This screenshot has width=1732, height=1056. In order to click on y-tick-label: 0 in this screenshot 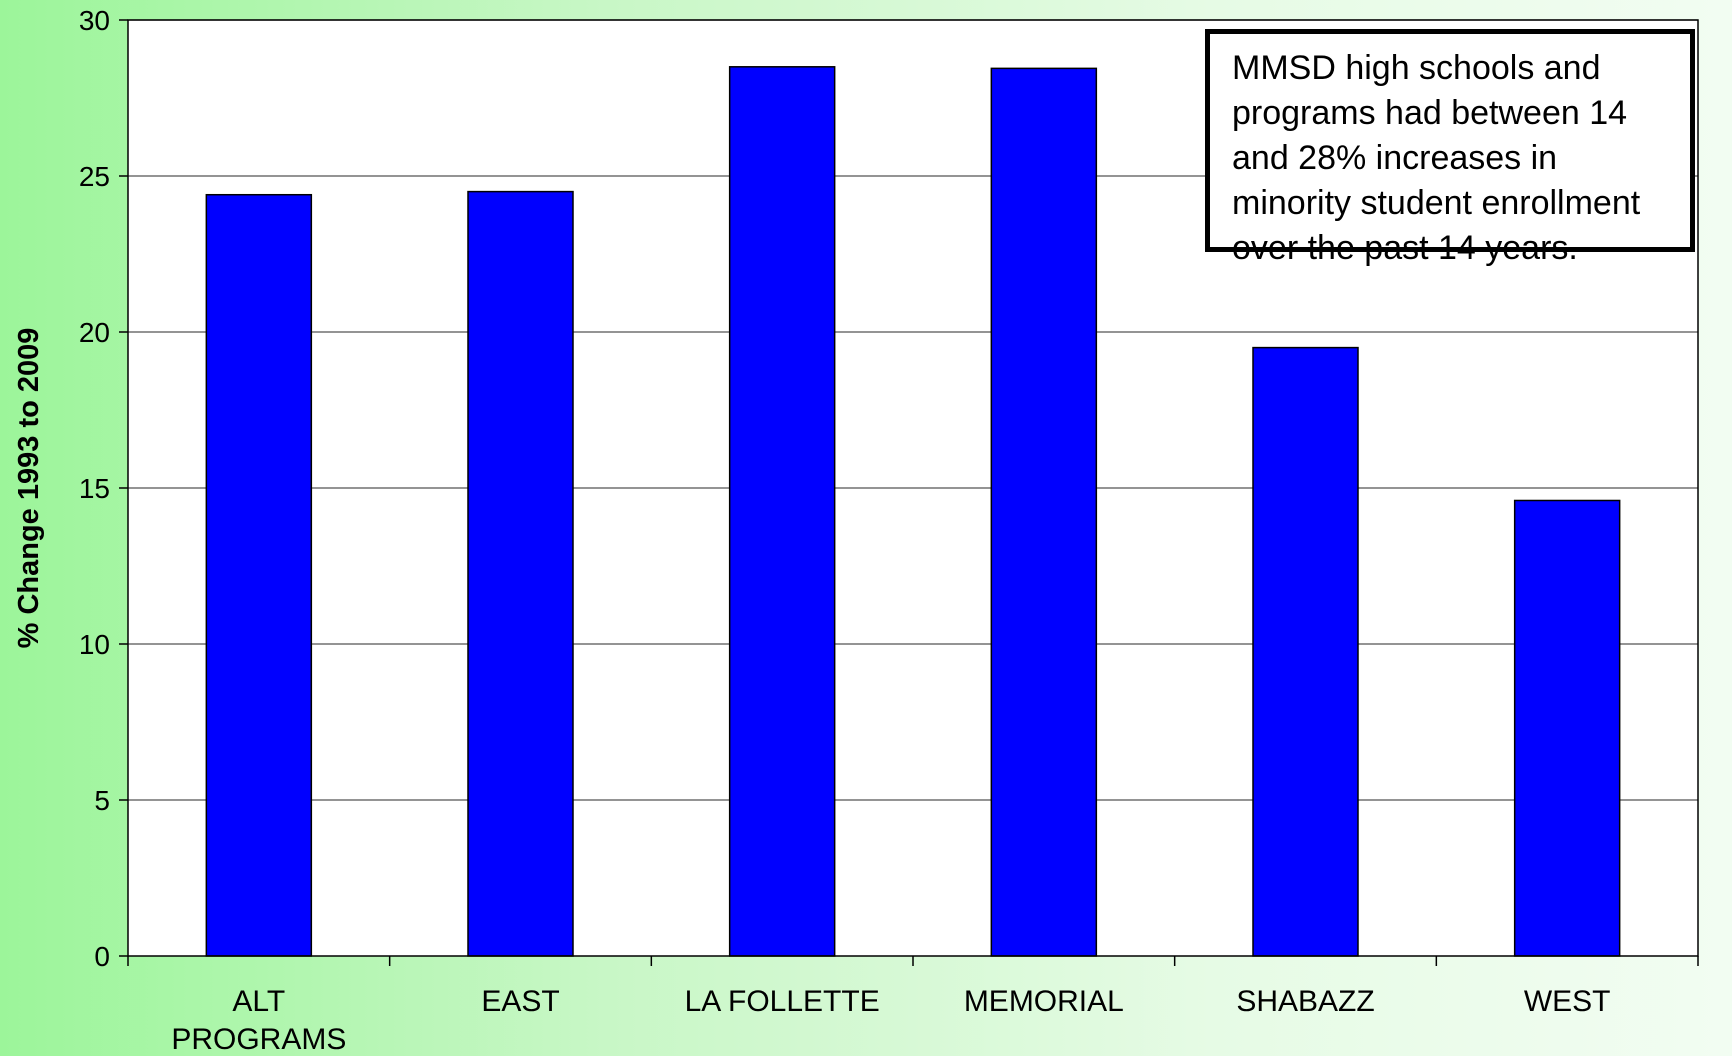, I will do `click(102, 956)`.